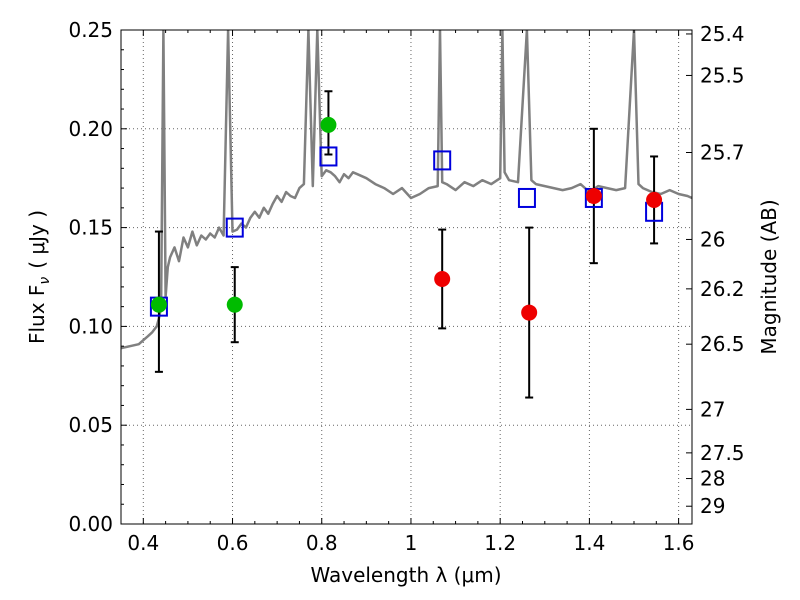  I want to click on right-axis-tick-label: 27, so click(712, 409).